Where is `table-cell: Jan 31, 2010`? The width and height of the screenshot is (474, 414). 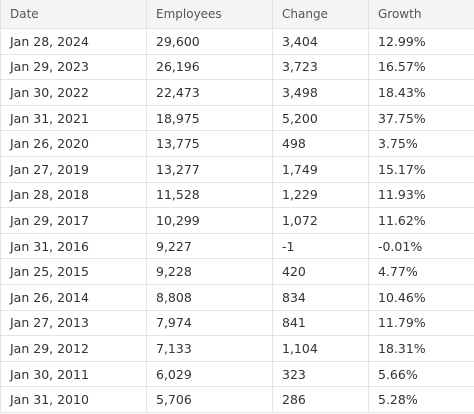
table-cell: Jan 31, 2010 is located at coordinates (73, 399).